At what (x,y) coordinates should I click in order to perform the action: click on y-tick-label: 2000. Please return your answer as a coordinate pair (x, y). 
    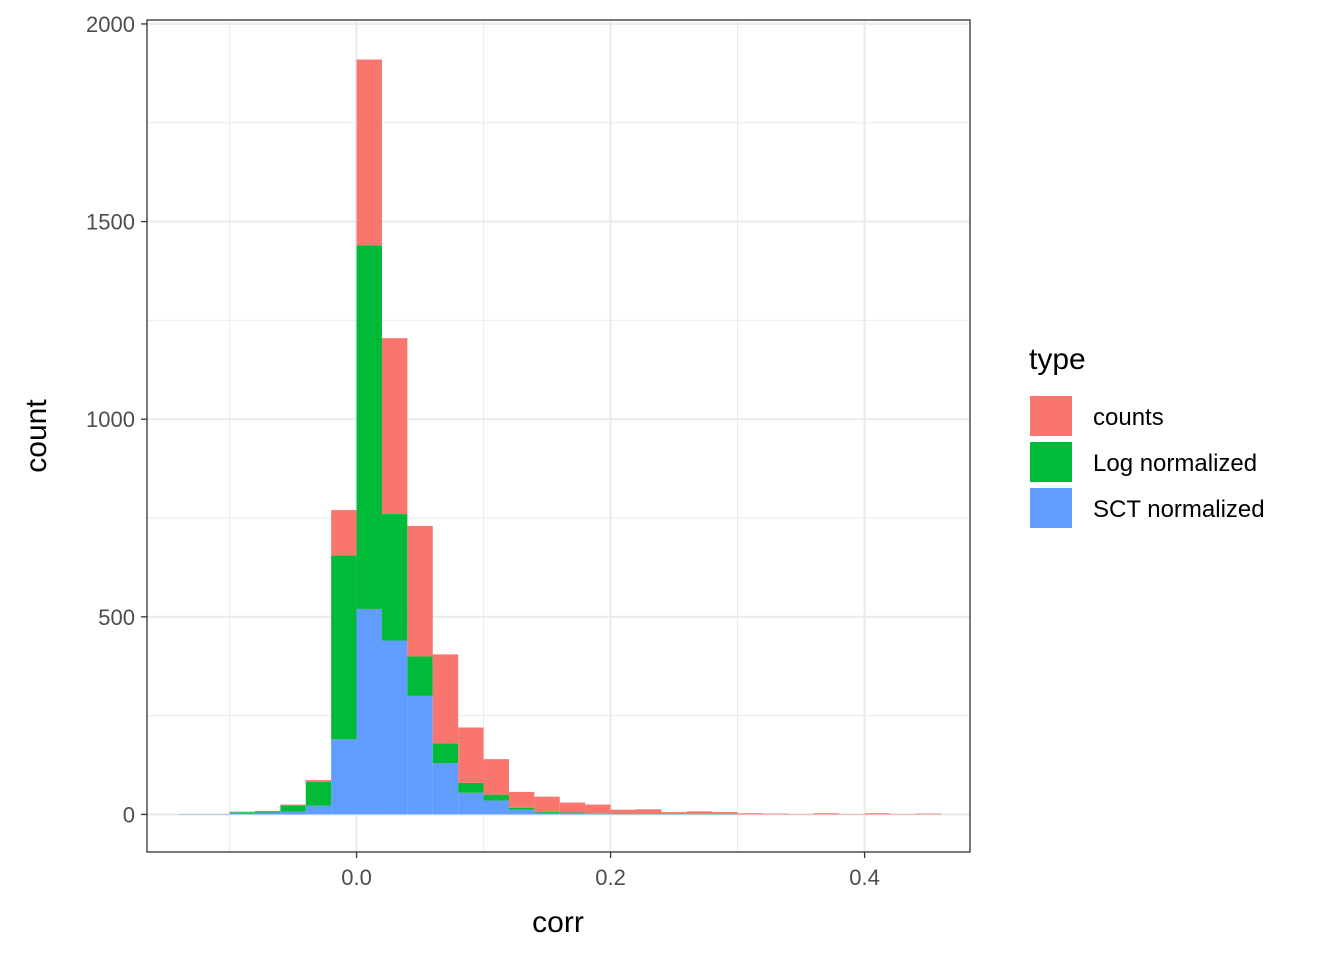
    Looking at the image, I should click on (110, 24).